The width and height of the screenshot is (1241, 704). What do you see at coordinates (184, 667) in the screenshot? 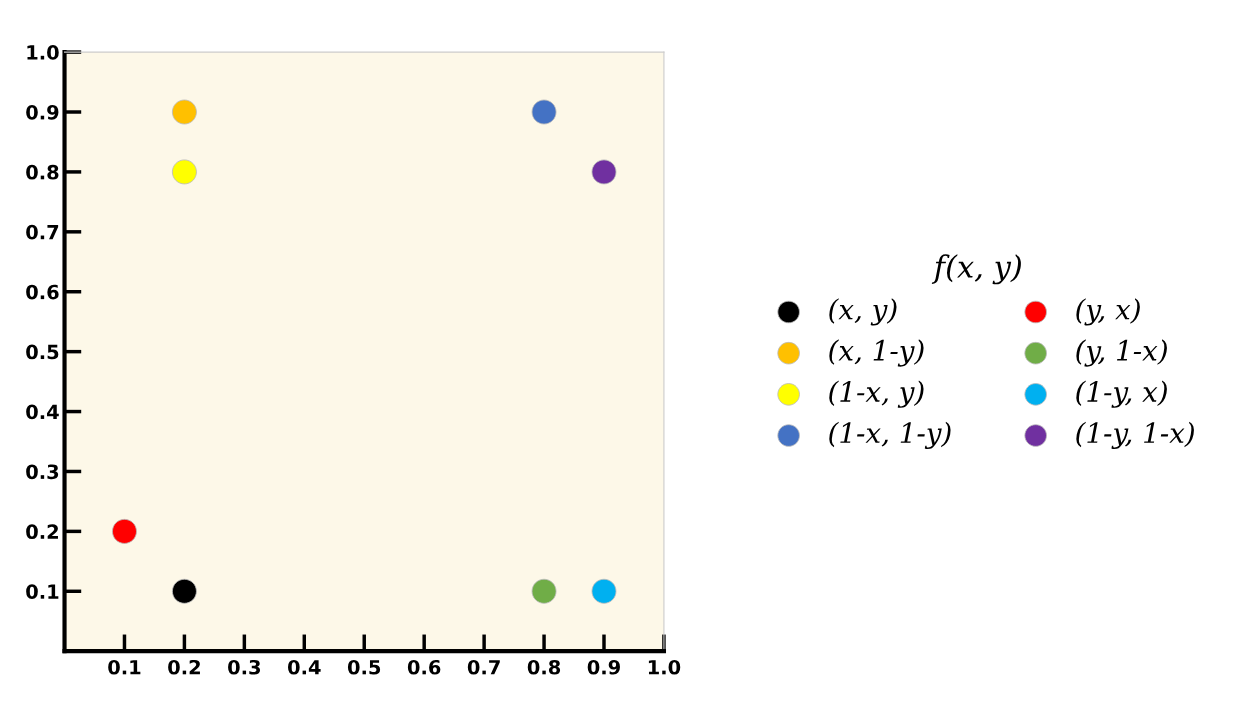
I see `x-tick-label: 0.2` at bounding box center [184, 667].